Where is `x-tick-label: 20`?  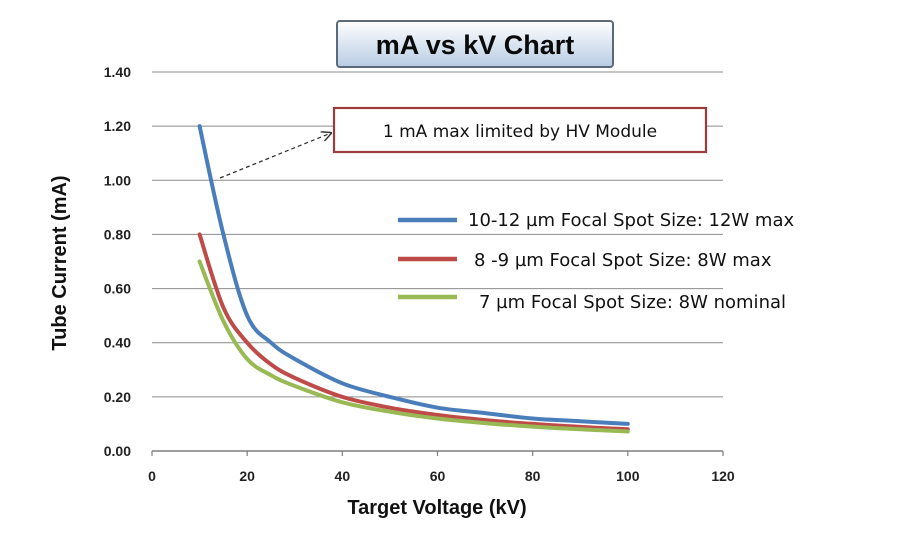
x-tick-label: 20 is located at coordinates (247, 476).